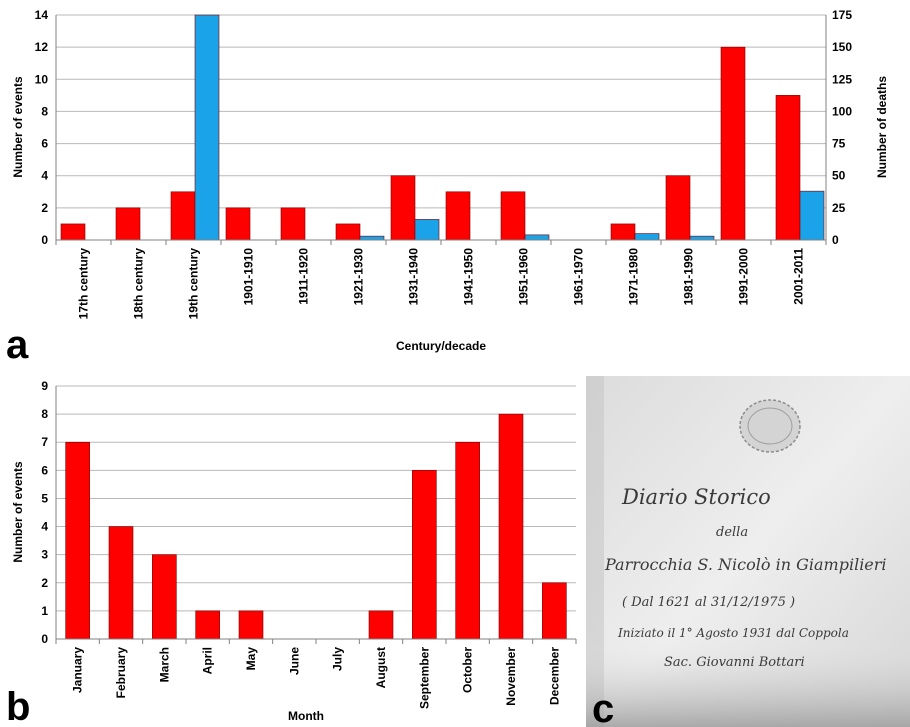 The image size is (910, 727). What do you see at coordinates (595, 551) in the screenshot?
I see `document-edge-shadow` at bounding box center [595, 551].